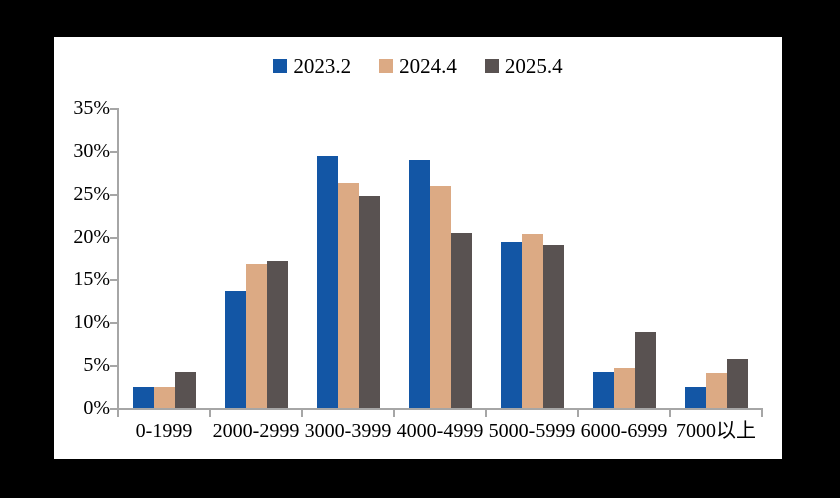 This screenshot has width=840, height=498. I want to click on legend-label: 2023.2, so click(322, 65).